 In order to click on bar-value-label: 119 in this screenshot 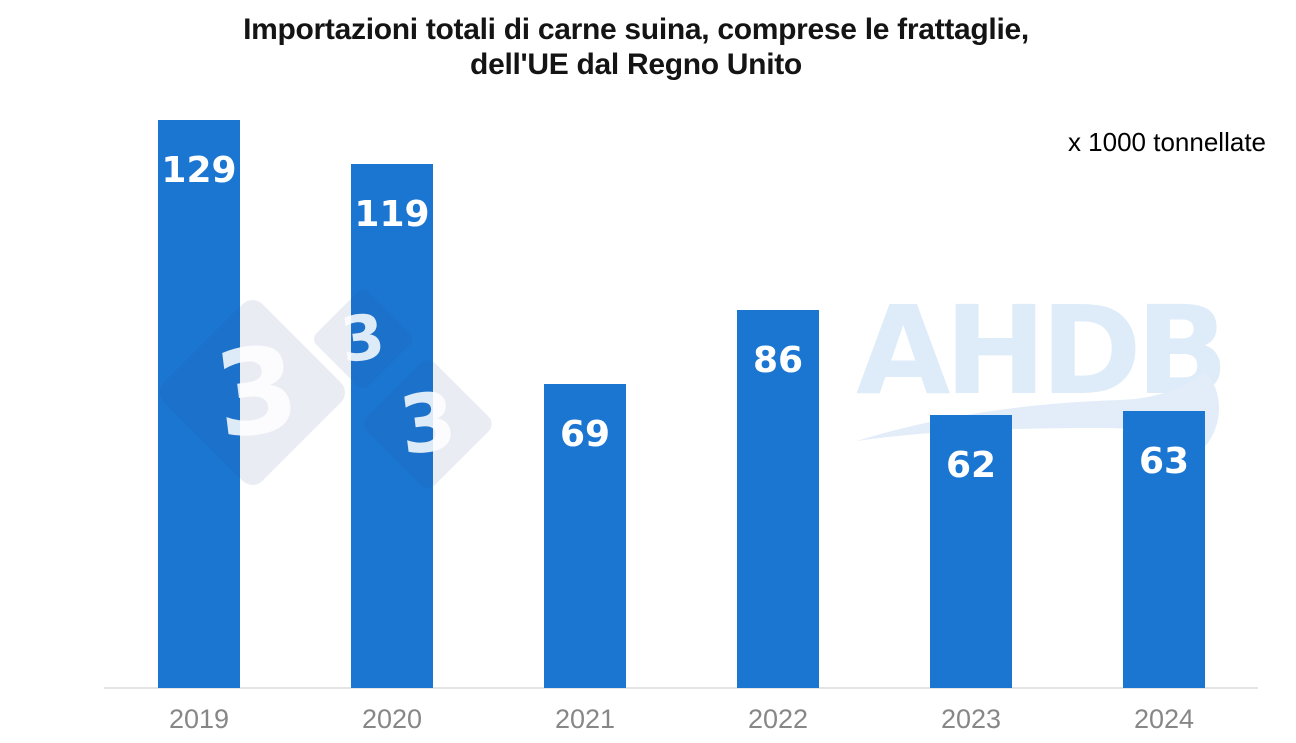, I will do `click(392, 214)`.